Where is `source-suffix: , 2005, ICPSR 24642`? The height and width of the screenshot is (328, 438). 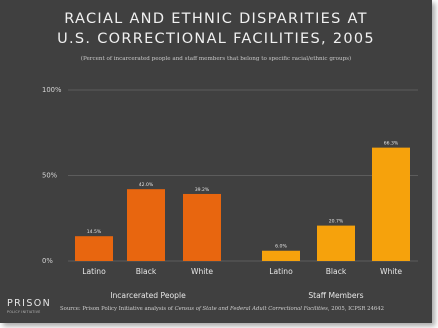
source-suffix: , 2005, ICPSR 24642 is located at coordinates (355, 309).